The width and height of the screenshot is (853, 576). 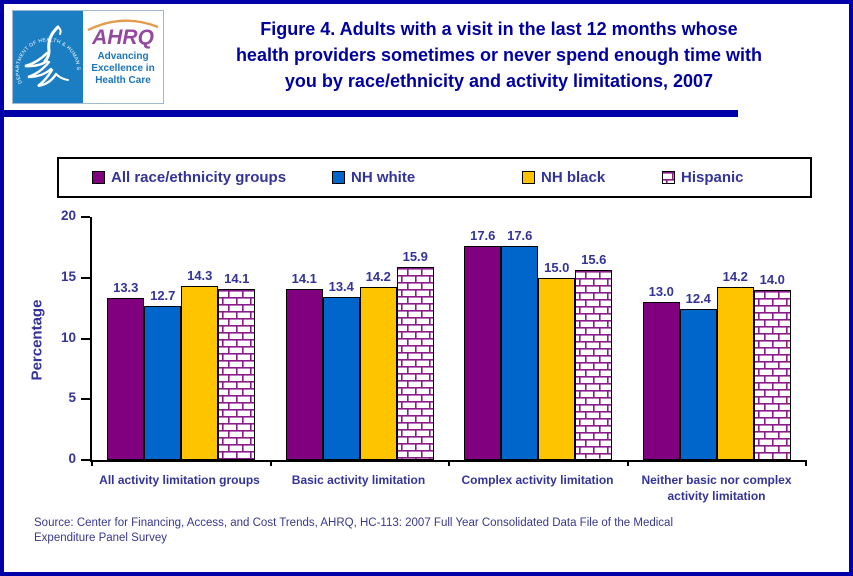 I want to click on ahrq-tagline: Advancing Excellence in Health Care, so click(x=123, y=68).